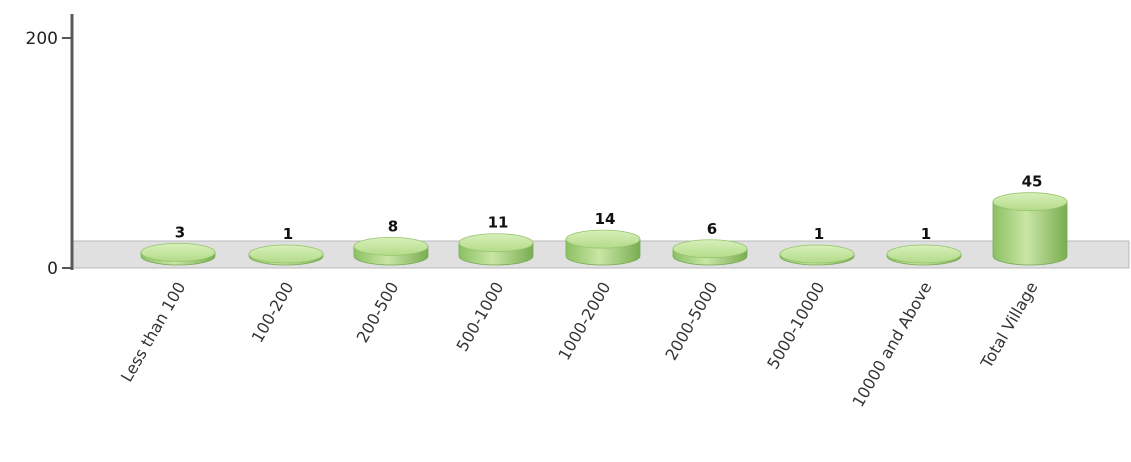 The width and height of the screenshot is (1131, 462). What do you see at coordinates (479, 317) in the screenshot?
I see `x-tick-label-3: 500-1000` at bounding box center [479, 317].